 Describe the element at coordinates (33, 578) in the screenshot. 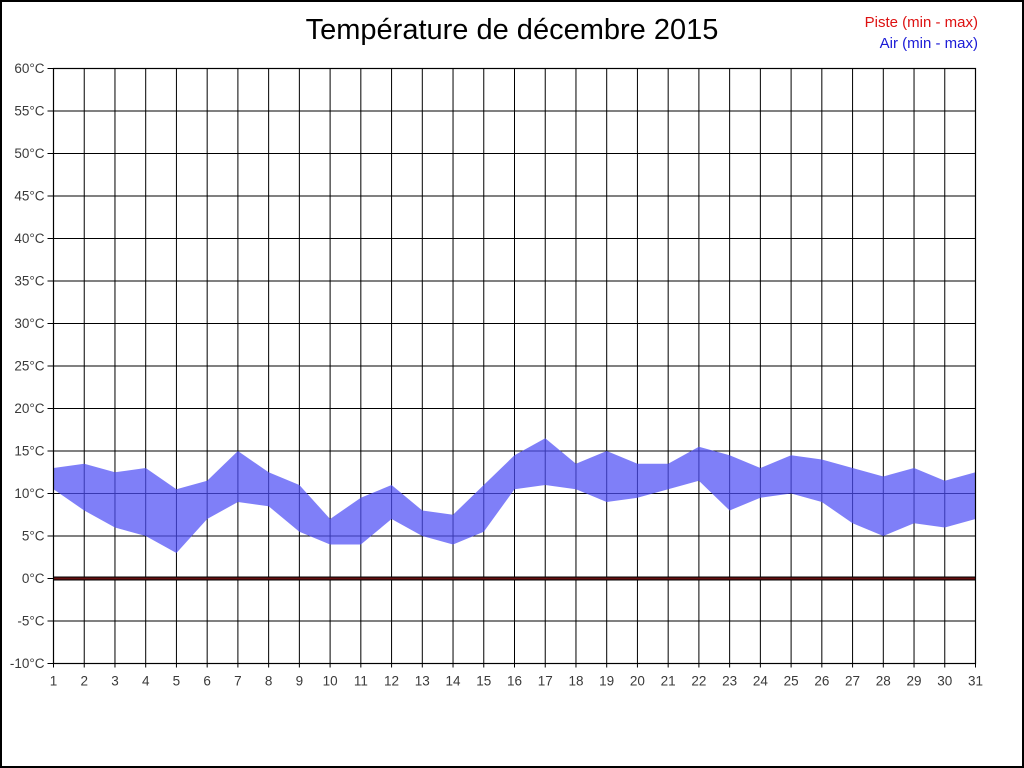

I see `y-tick-label: 0°C` at that location.